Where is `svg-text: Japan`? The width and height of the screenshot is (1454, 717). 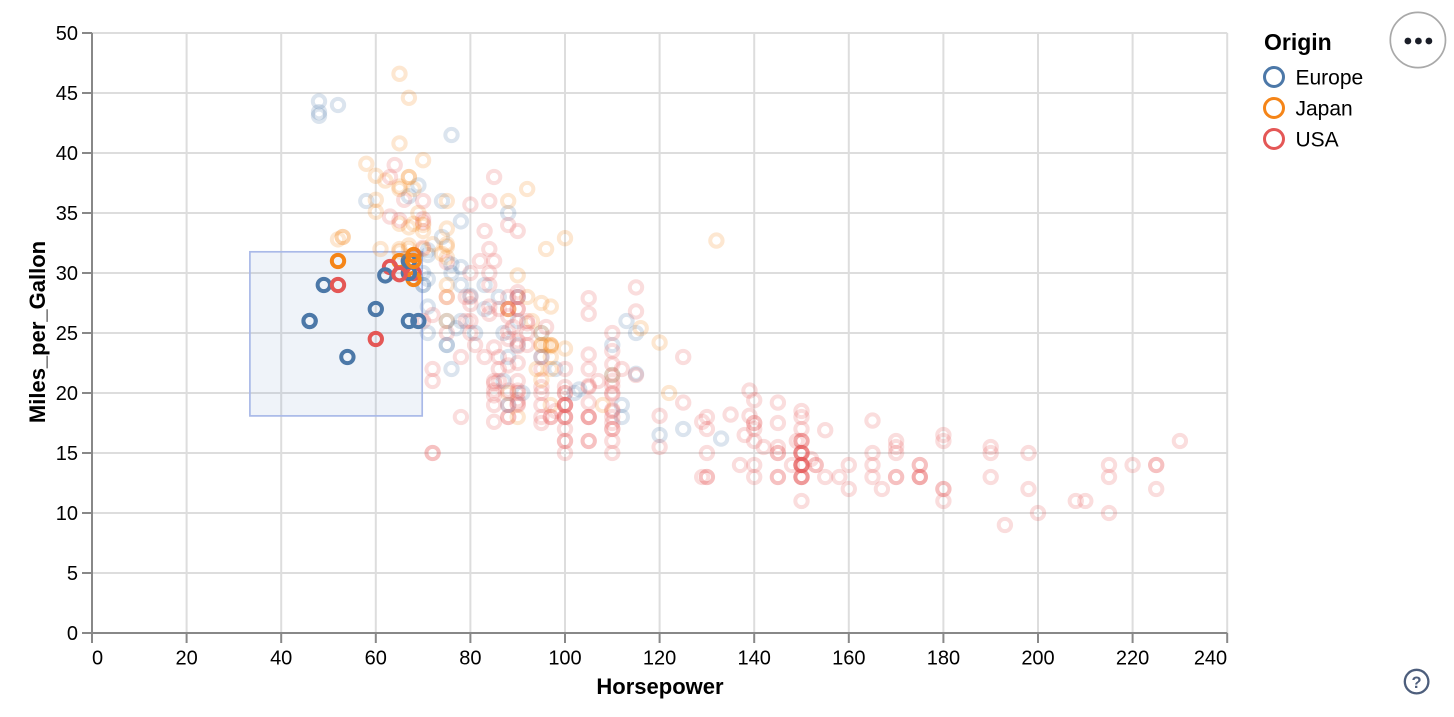 svg-text: Japan is located at coordinates (1324, 109).